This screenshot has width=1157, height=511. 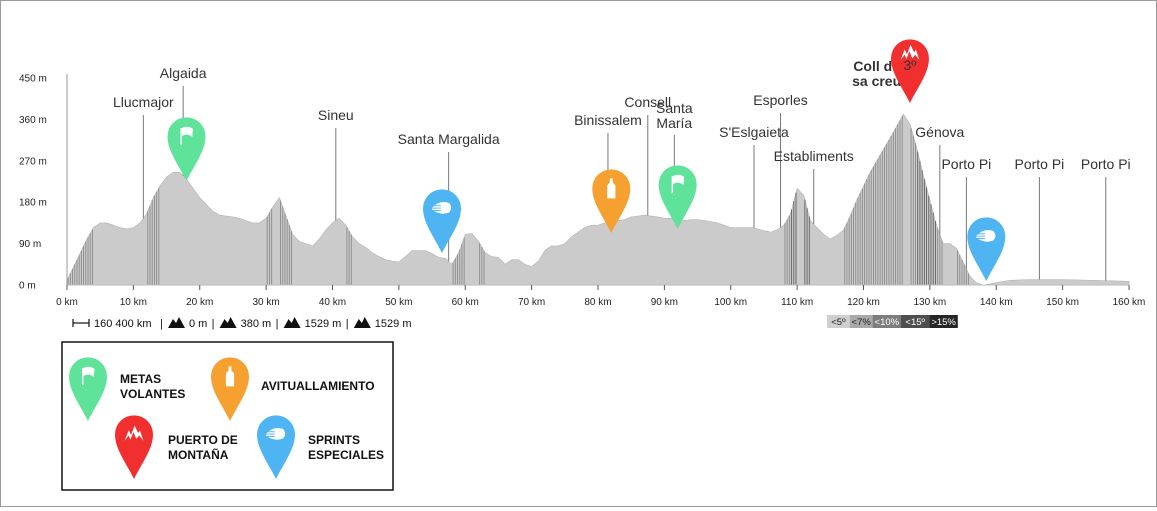 What do you see at coordinates (332, 302) in the screenshot?
I see `x-tick-label: 40 km` at bounding box center [332, 302].